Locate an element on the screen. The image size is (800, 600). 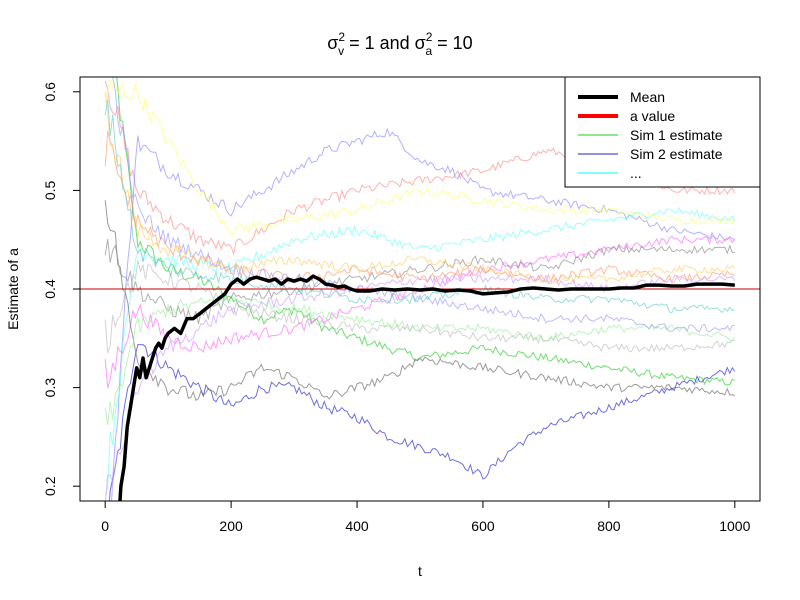
legend-label: Sim 1 estimate is located at coordinates (676, 135).